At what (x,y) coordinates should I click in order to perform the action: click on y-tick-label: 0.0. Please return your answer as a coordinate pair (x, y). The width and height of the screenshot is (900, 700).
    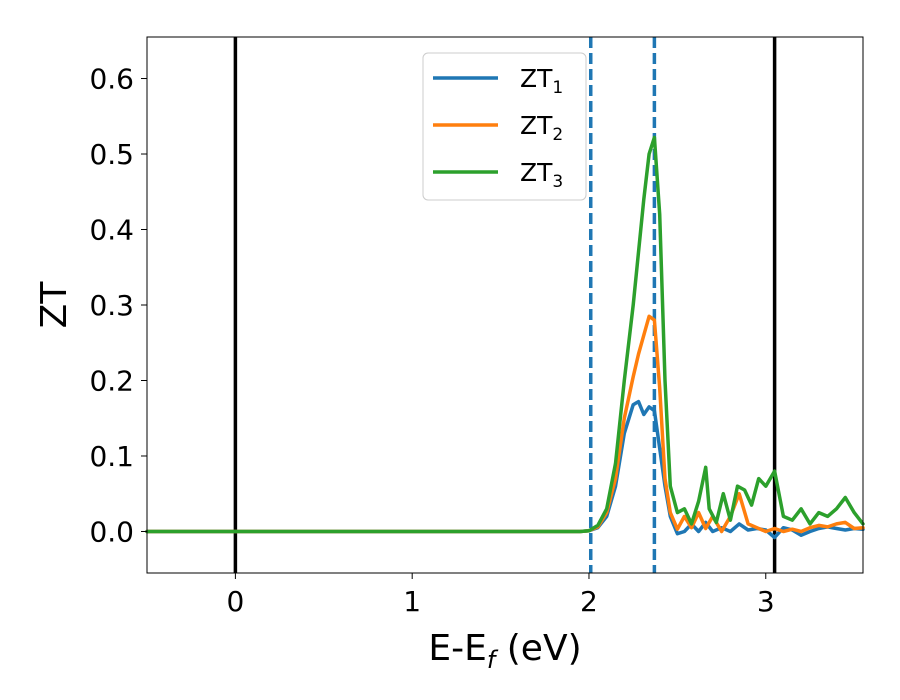
    Looking at the image, I should click on (111, 531).